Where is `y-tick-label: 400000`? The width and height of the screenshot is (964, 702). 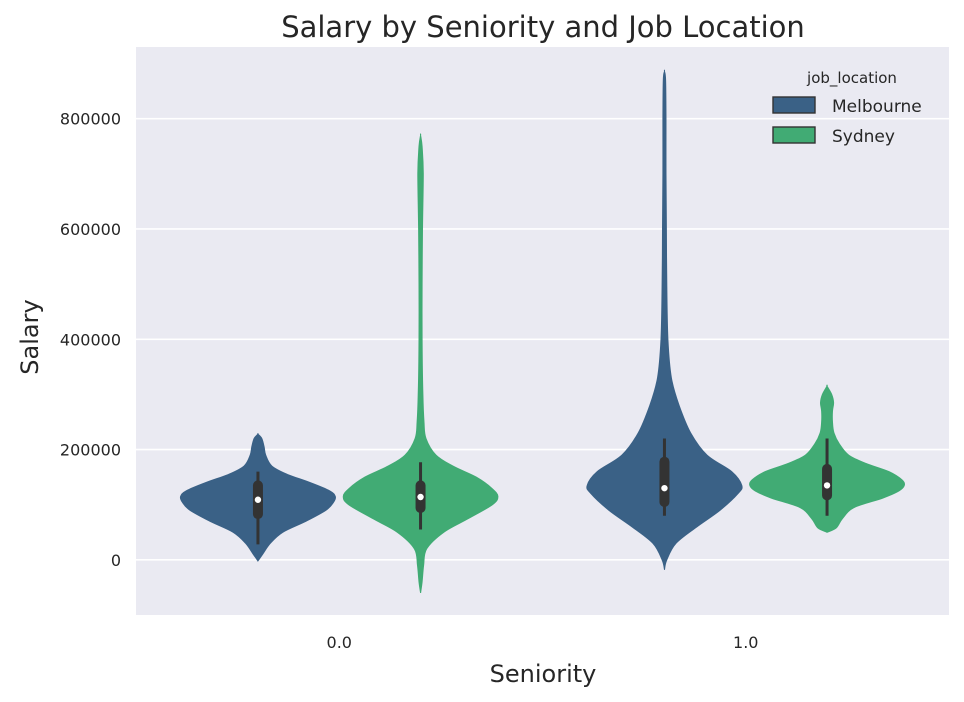
y-tick-label: 400000 is located at coordinates (90, 339).